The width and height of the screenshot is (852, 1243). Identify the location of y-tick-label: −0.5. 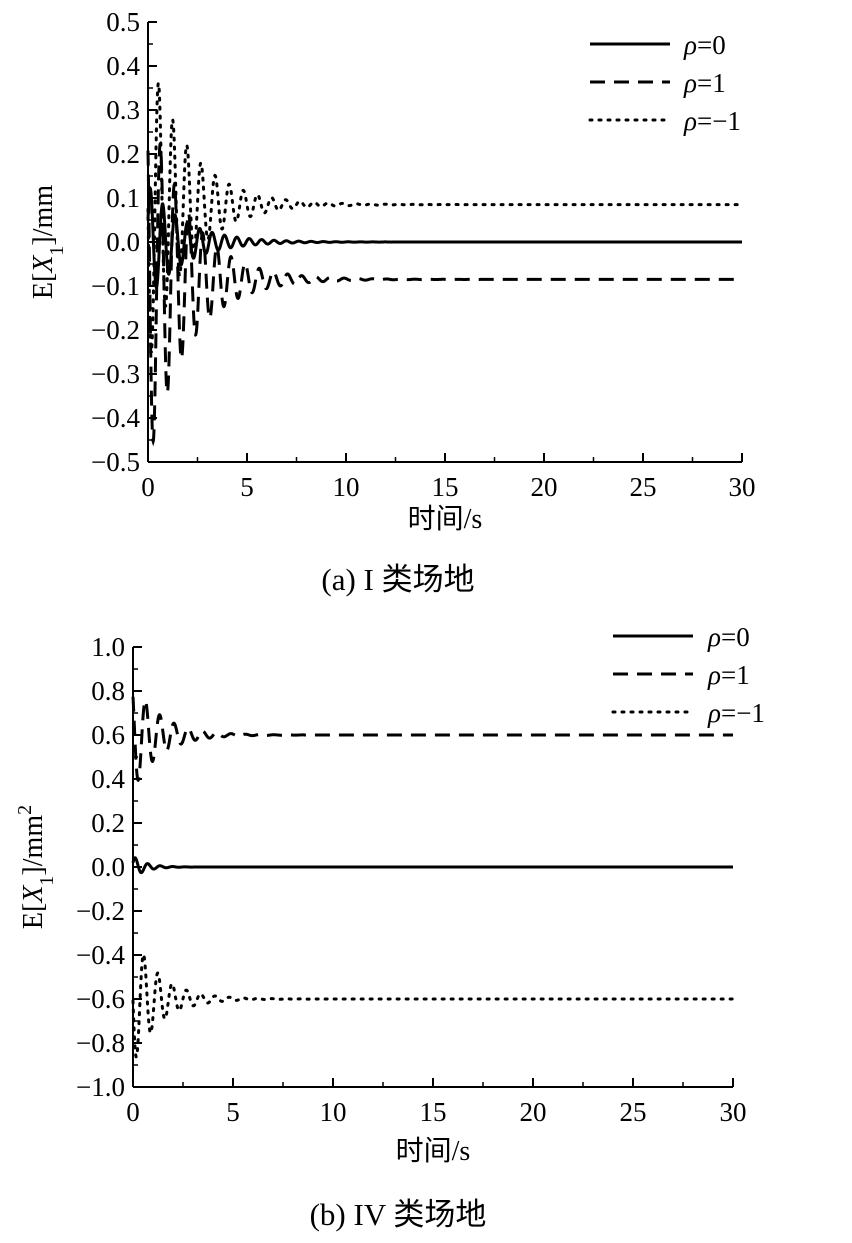
(115, 462).